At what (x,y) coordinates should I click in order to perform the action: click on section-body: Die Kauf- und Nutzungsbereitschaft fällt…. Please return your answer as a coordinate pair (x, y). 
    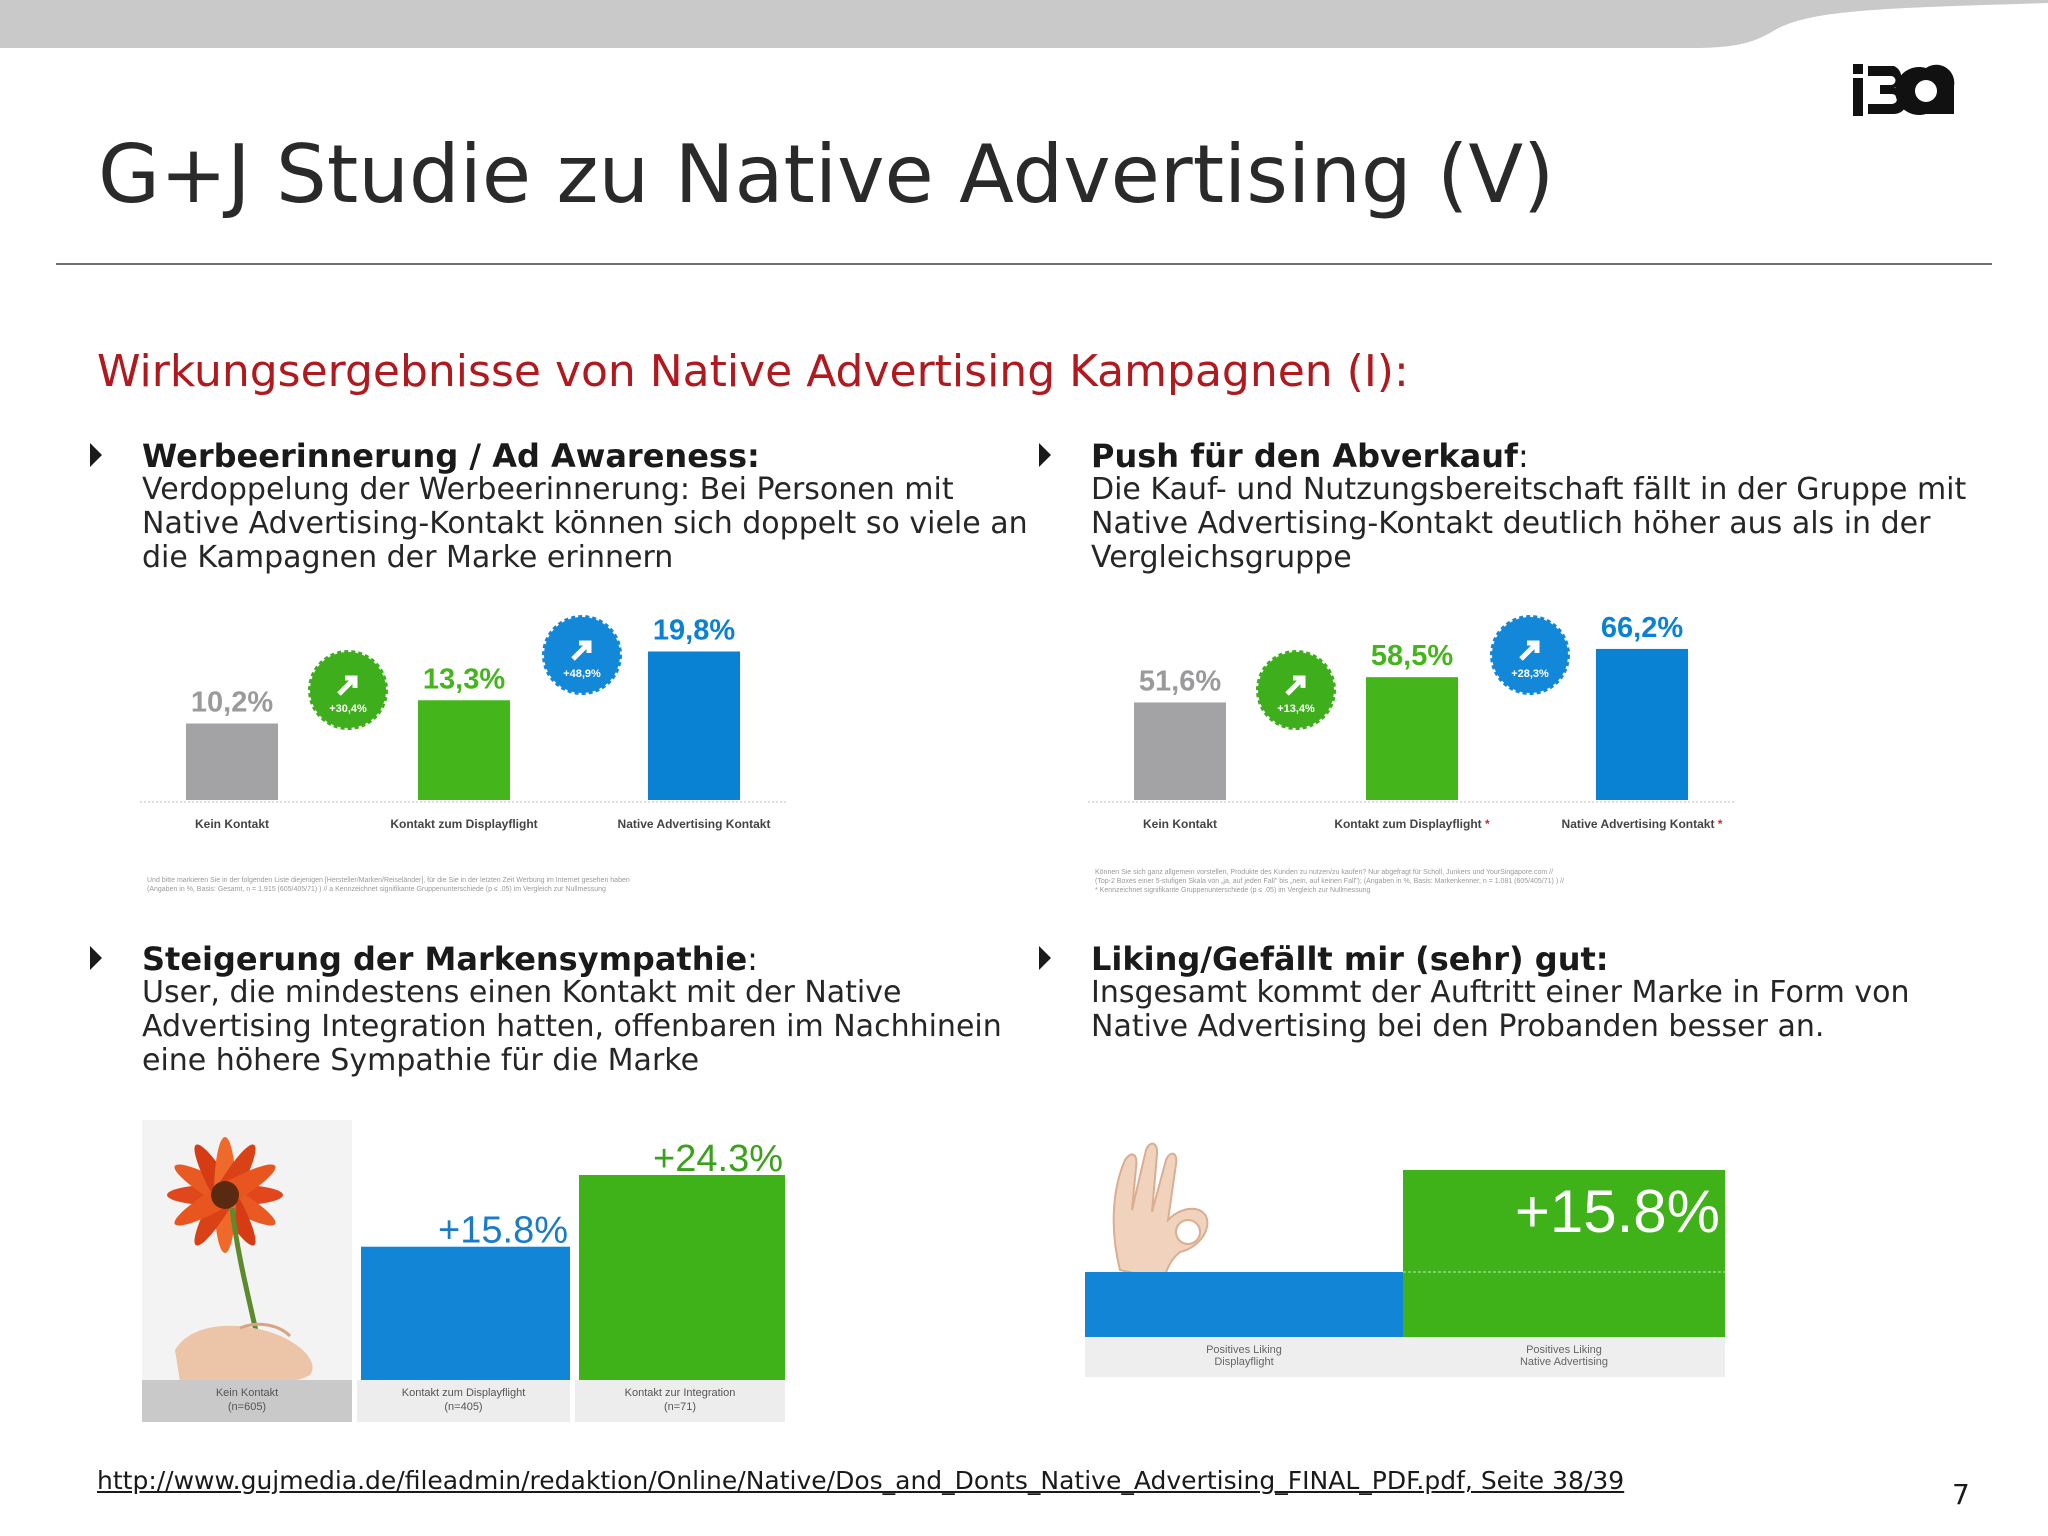
    Looking at the image, I should click on (1529, 523).